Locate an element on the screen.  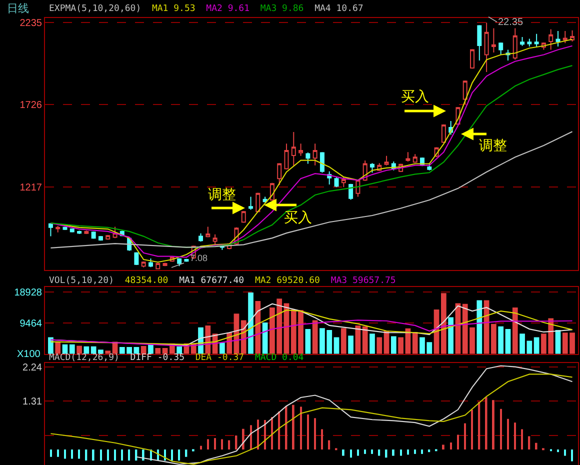
annotation: 22.35 is located at coordinates (511, 22).